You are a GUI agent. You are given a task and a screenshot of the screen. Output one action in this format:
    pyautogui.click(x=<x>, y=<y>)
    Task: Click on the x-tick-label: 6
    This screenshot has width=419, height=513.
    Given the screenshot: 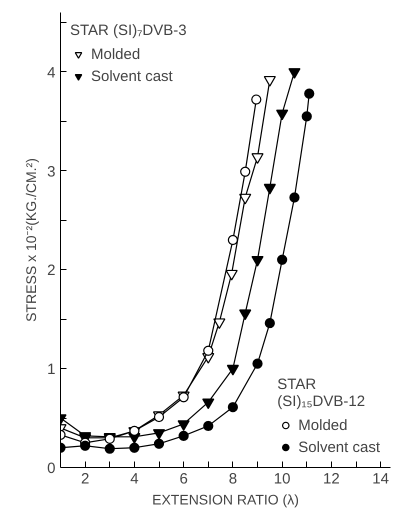 What is the action you would take?
    pyautogui.click(x=183, y=479)
    